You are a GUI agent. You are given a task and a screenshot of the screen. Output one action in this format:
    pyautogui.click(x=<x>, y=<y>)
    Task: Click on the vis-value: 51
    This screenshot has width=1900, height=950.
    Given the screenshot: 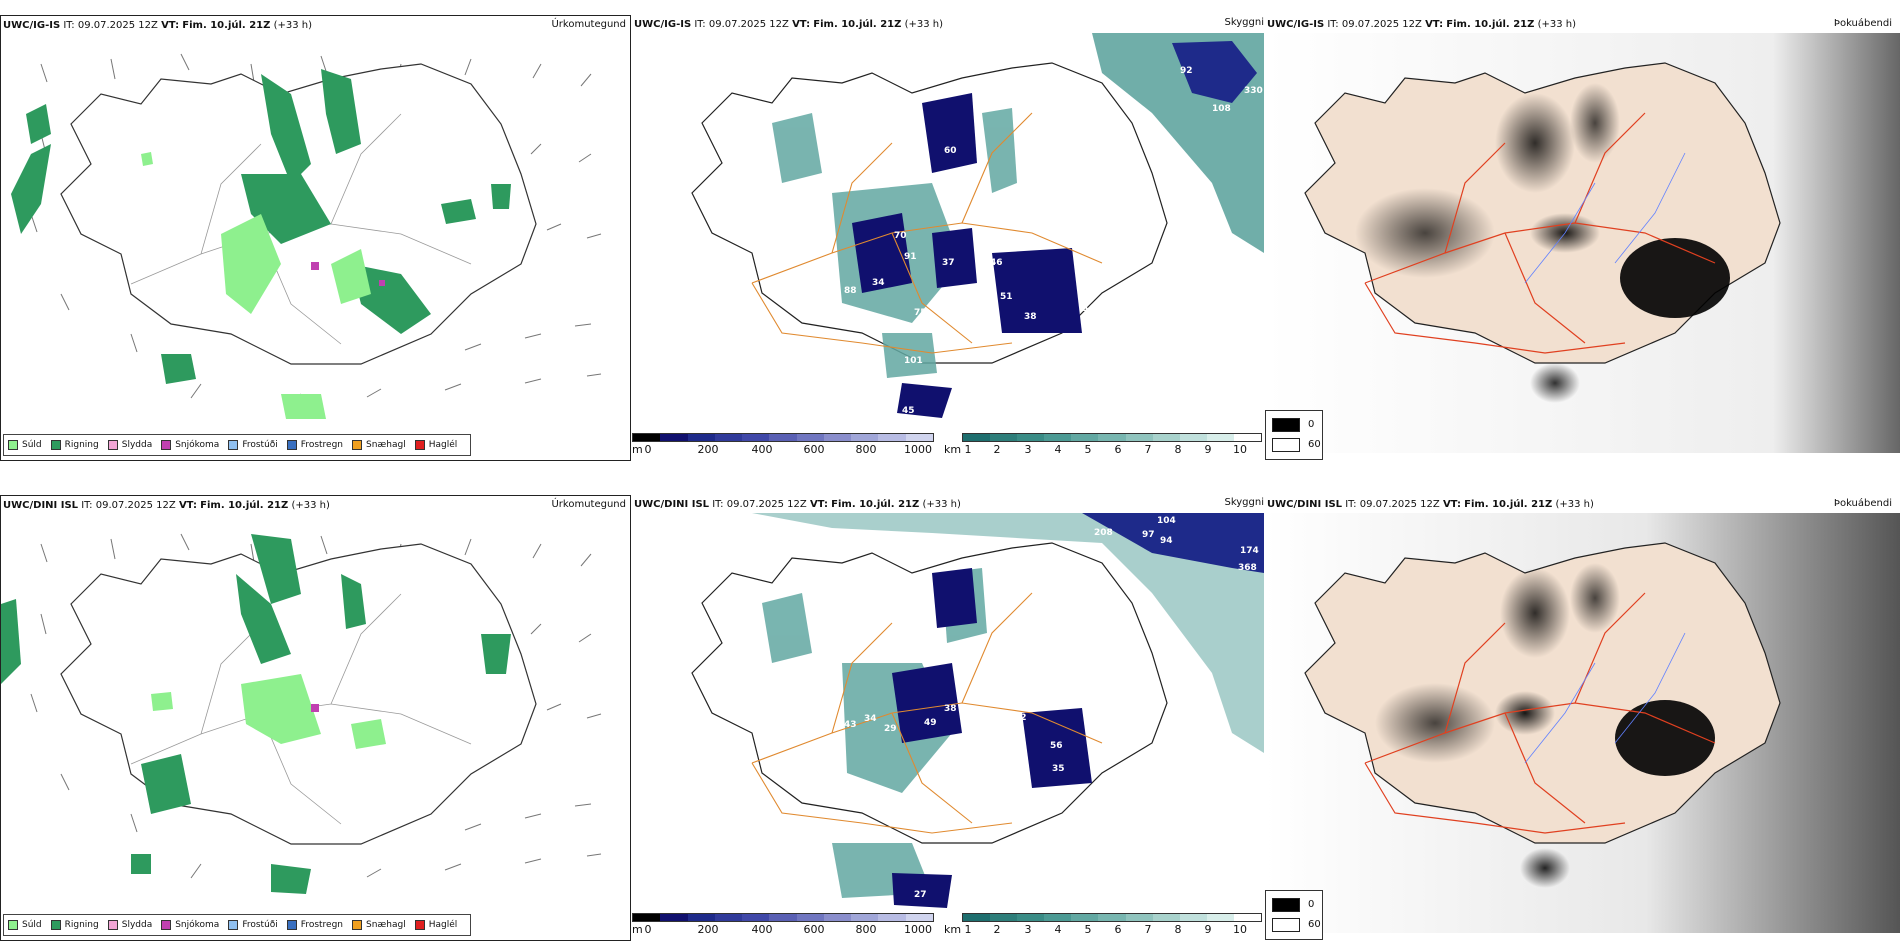 What is the action you would take?
    pyautogui.click(x=1006, y=297)
    